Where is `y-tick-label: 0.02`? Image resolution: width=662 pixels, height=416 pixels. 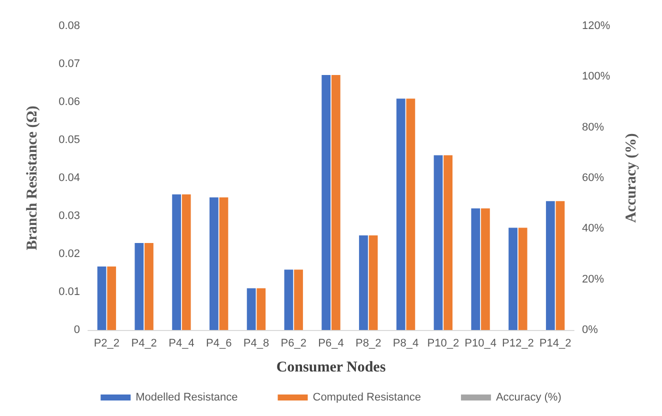
y-tick-label: 0.02 is located at coordinates (69, 254).